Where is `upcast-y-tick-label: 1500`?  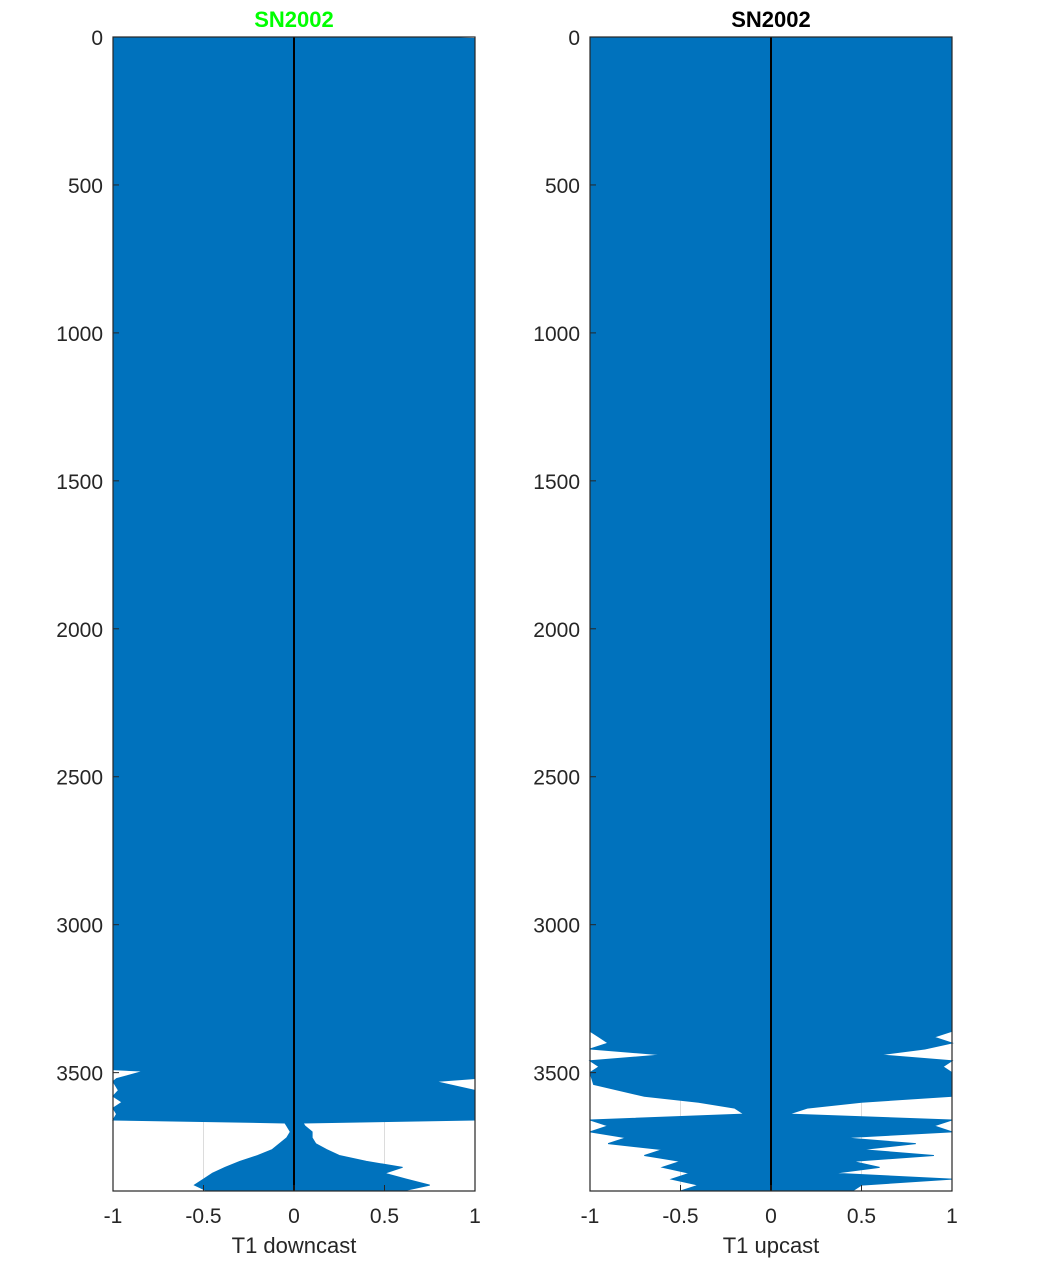
upcast-y-tick-label: 1500 is located at coordinates (556, 482).